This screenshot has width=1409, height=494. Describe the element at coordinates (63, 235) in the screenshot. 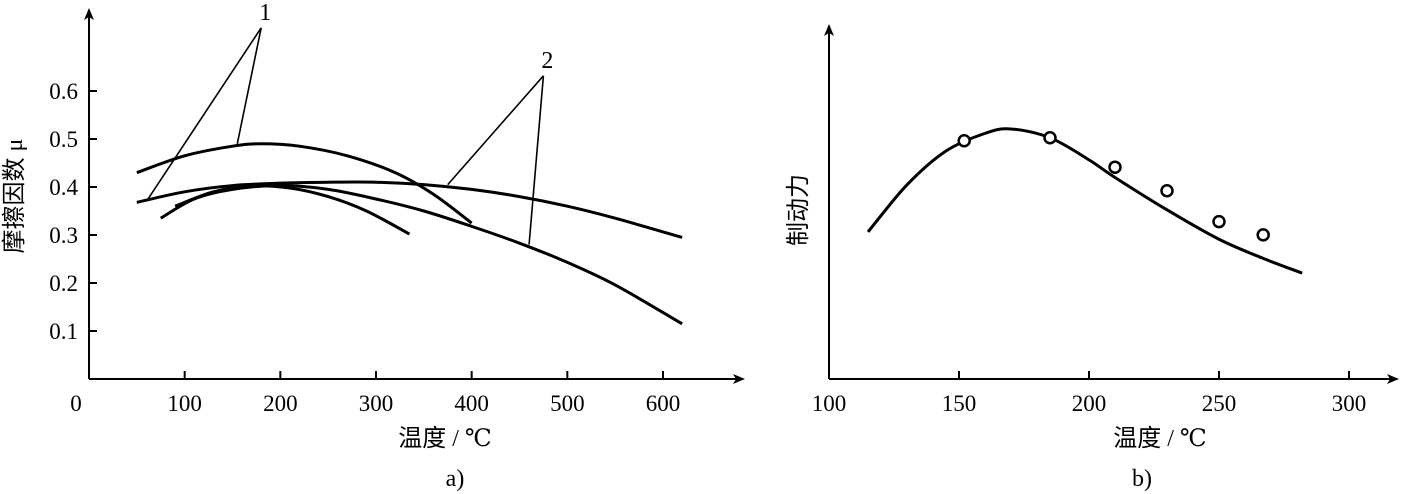

I see `chart-a-y-tick-label: 0.3` at that location.